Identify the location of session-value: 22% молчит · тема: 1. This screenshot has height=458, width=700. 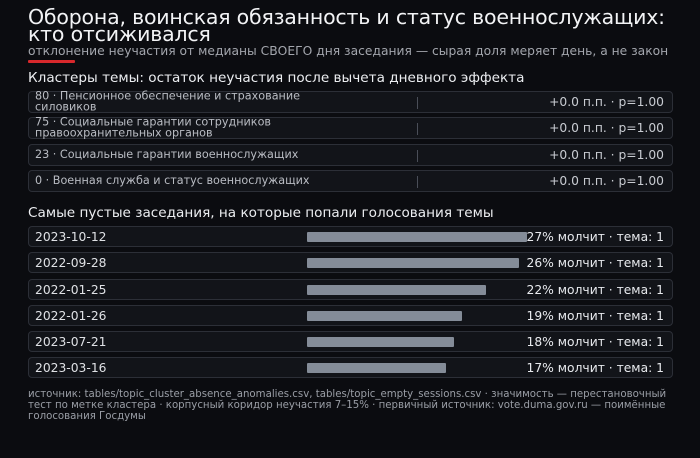
(595, 289).